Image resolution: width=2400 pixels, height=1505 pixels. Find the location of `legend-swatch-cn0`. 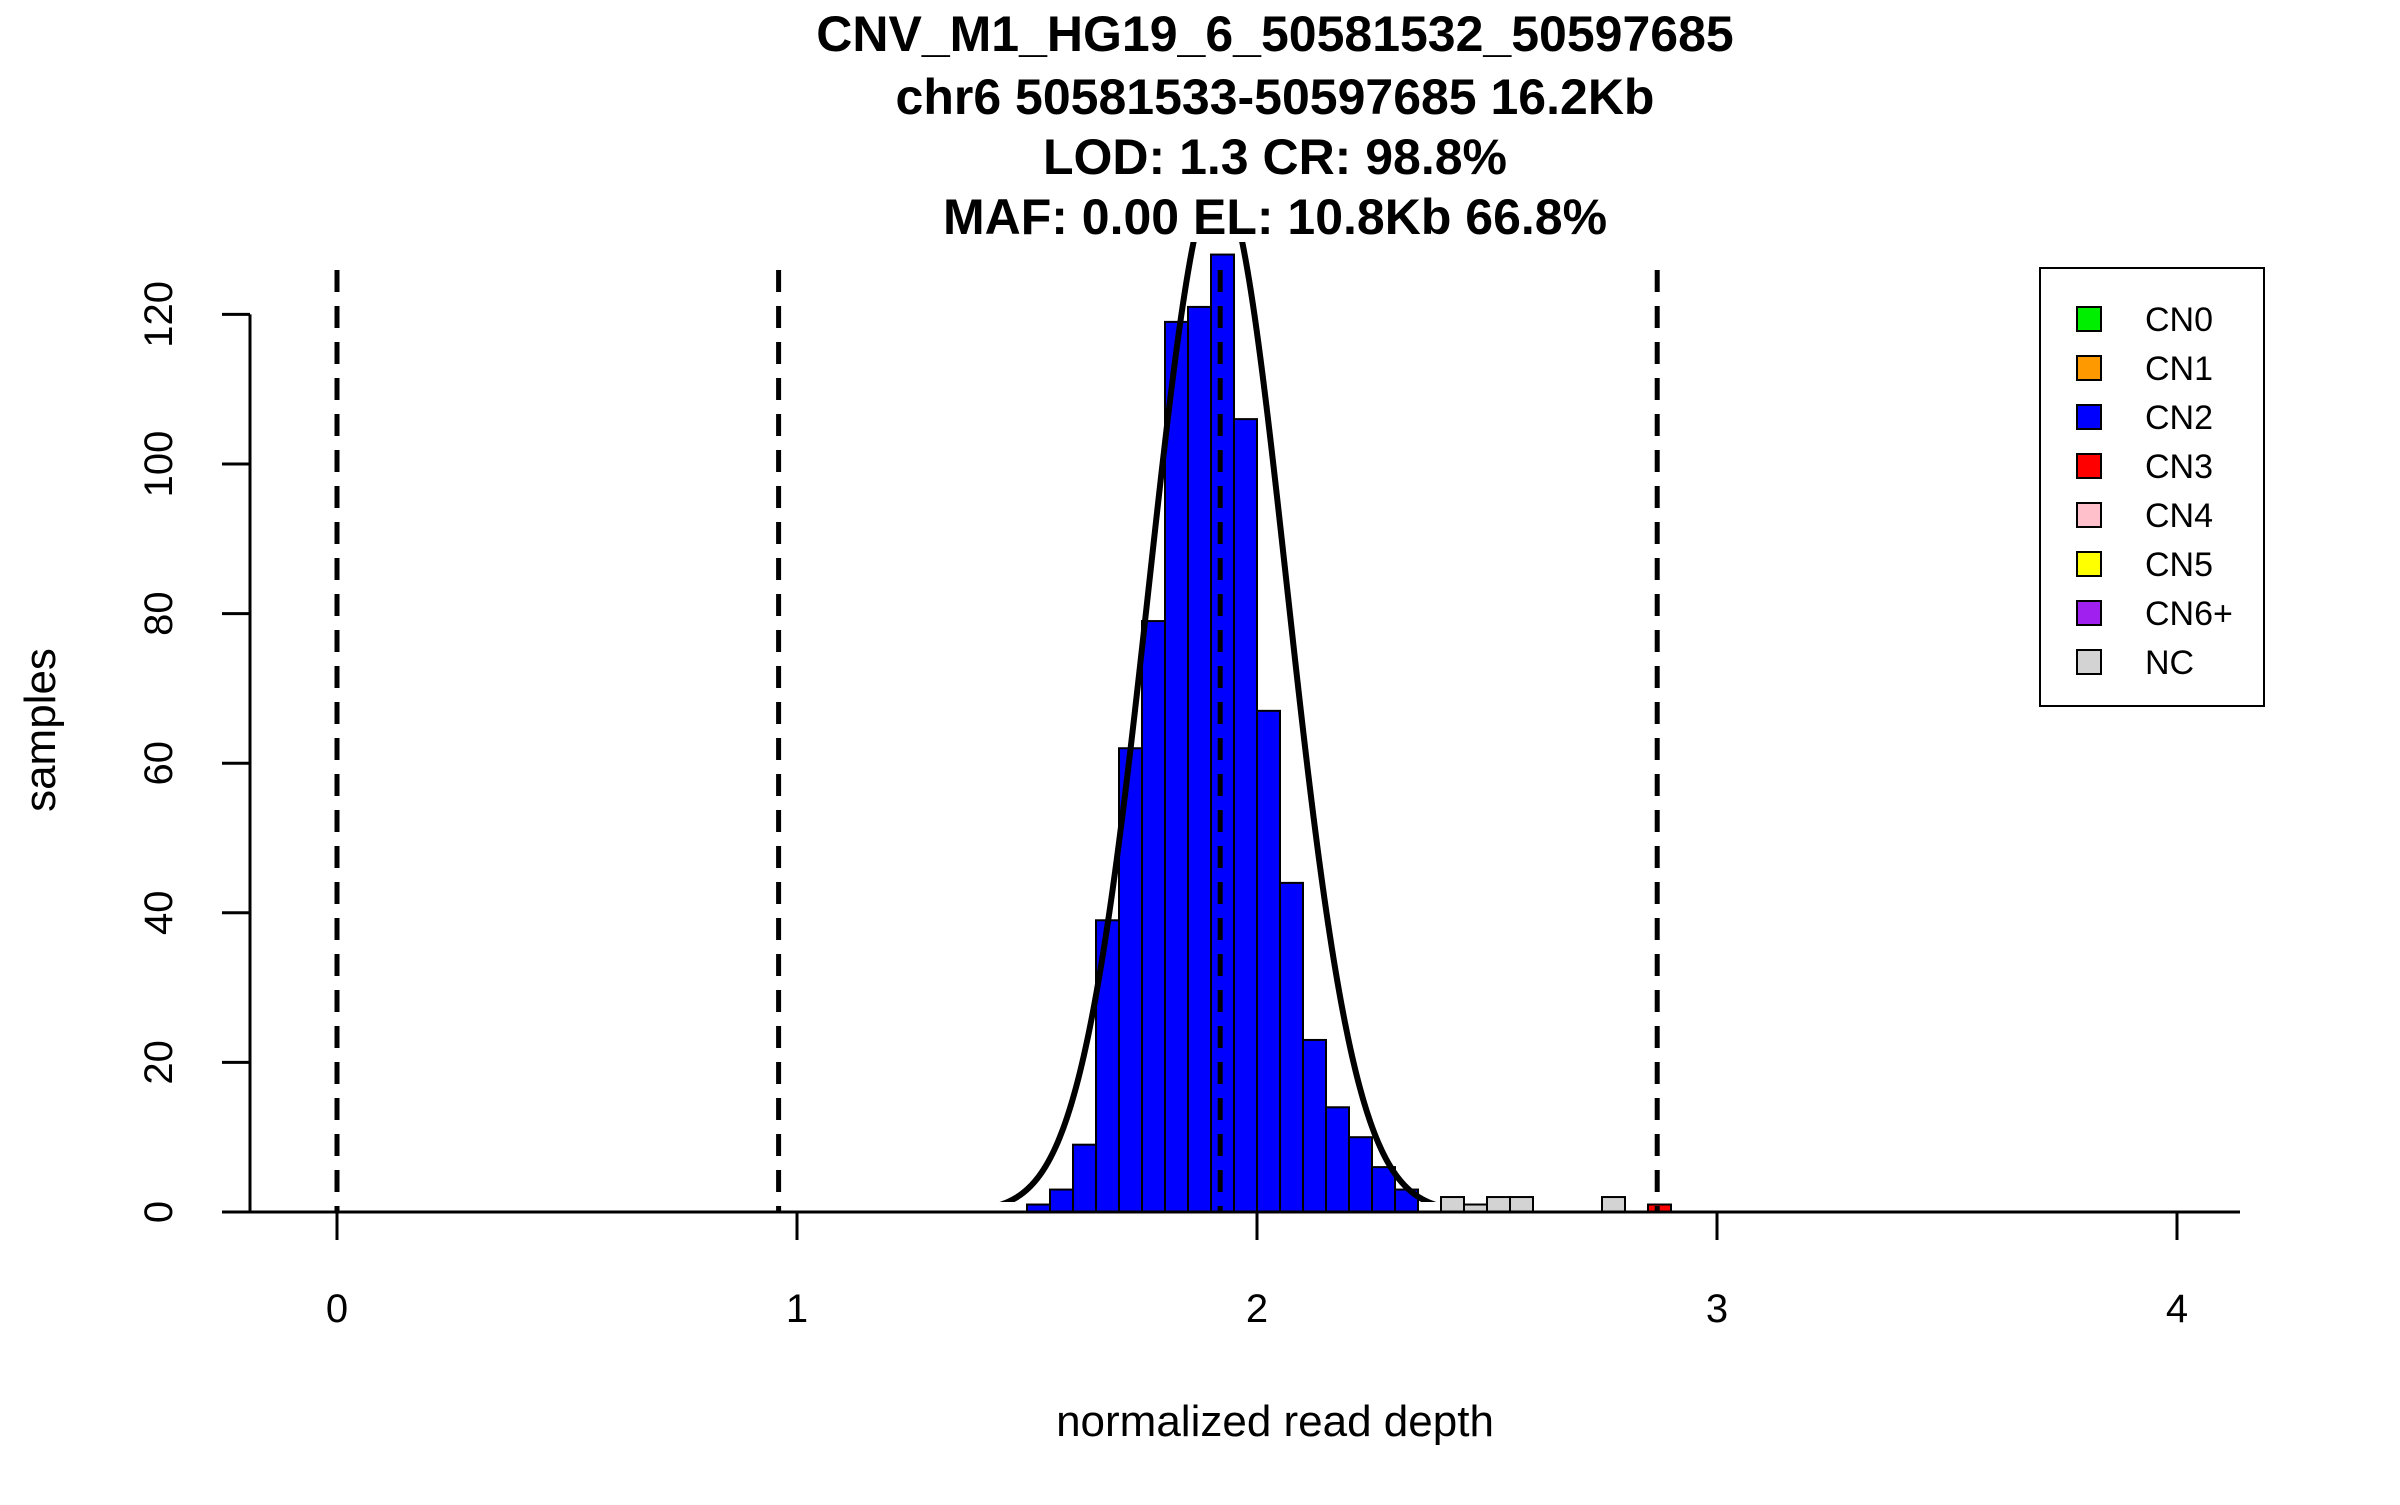

legend-swatch-cn0 is located at coordinates (2089, 319).